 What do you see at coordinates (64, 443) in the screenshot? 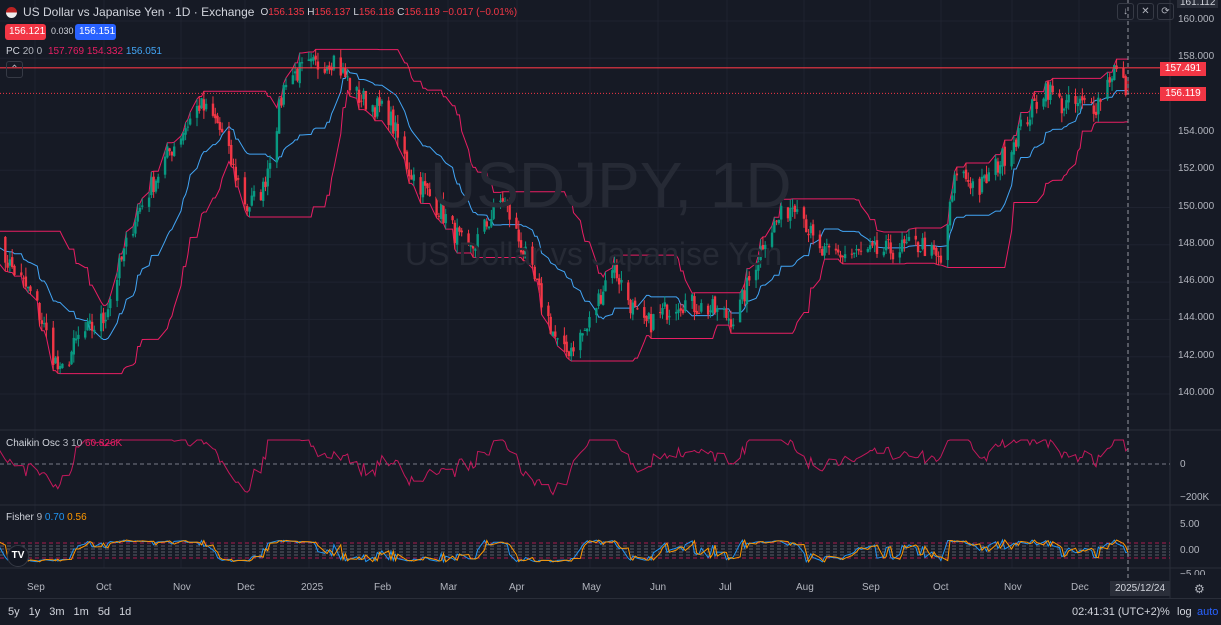
I see `chaikin-legend: Chaikin Osc 3 10 60.826K` at bounding box center [64, 443].